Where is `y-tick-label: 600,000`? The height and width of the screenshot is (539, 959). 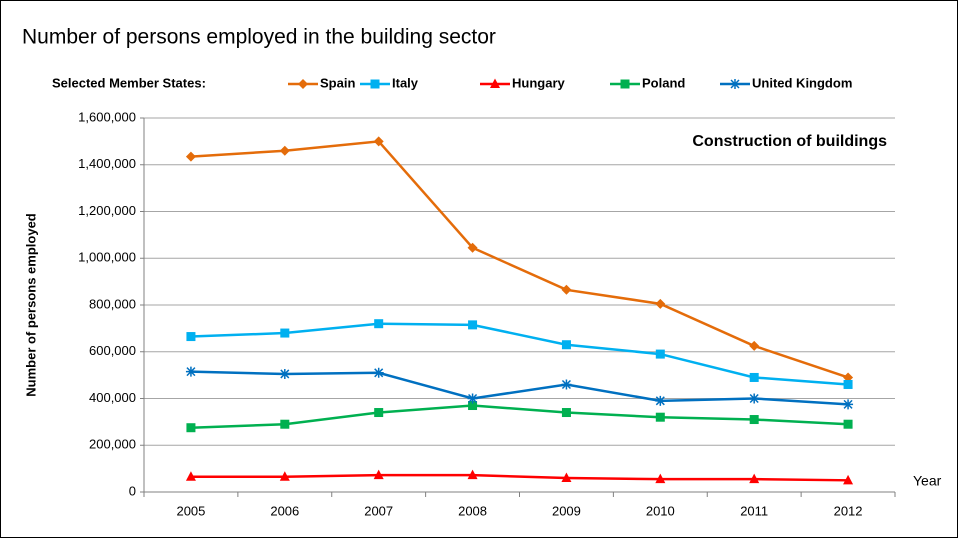
y-tick-label: 600,000 is located at coordinates (112, 350).